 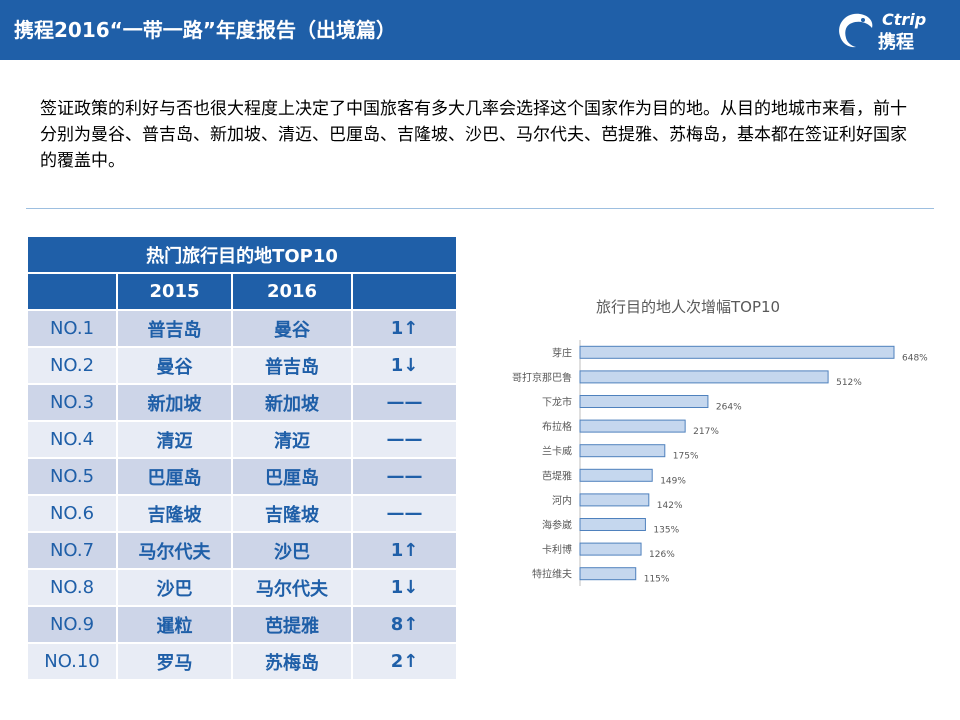 I want to click on city-2015-cell: 巴厘岛, so click(x=174, y=476).